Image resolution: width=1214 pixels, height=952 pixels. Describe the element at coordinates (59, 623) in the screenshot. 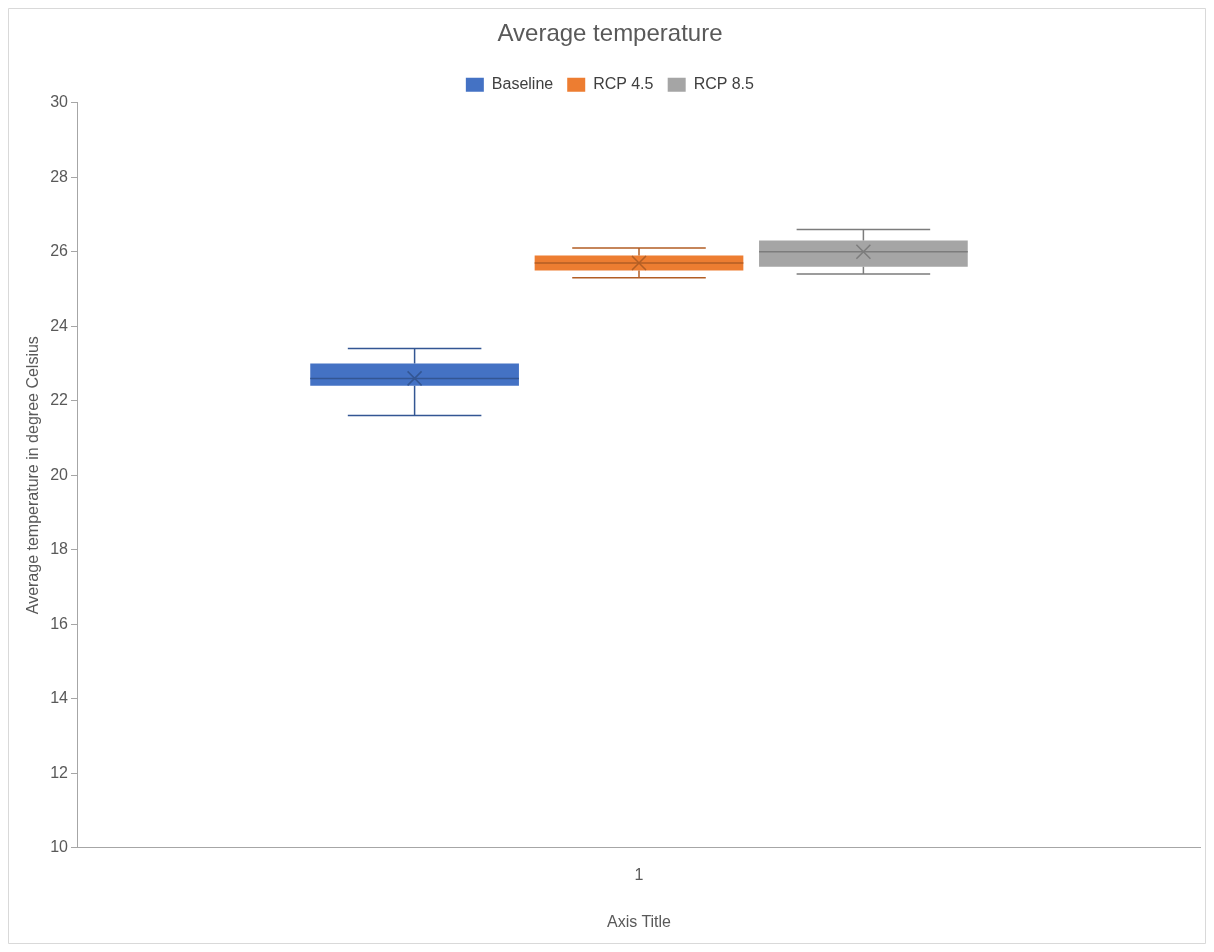

I see `y-tick-label: 16` at that location.